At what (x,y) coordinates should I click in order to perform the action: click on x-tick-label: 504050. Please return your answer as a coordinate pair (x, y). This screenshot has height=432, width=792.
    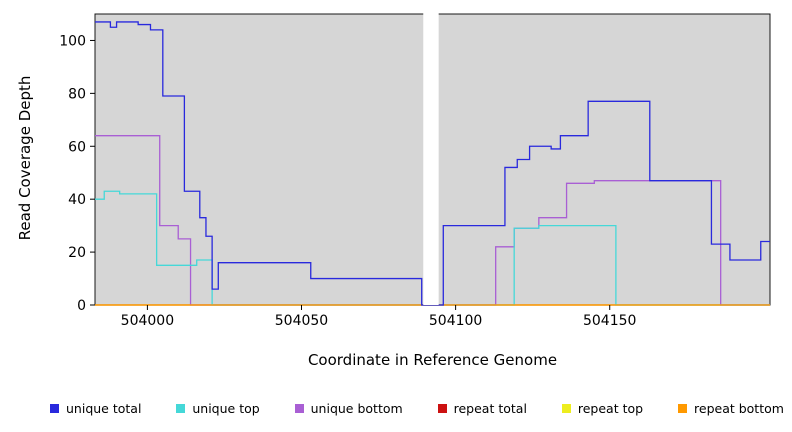
    Looking at the image, I should click on (301, 321).